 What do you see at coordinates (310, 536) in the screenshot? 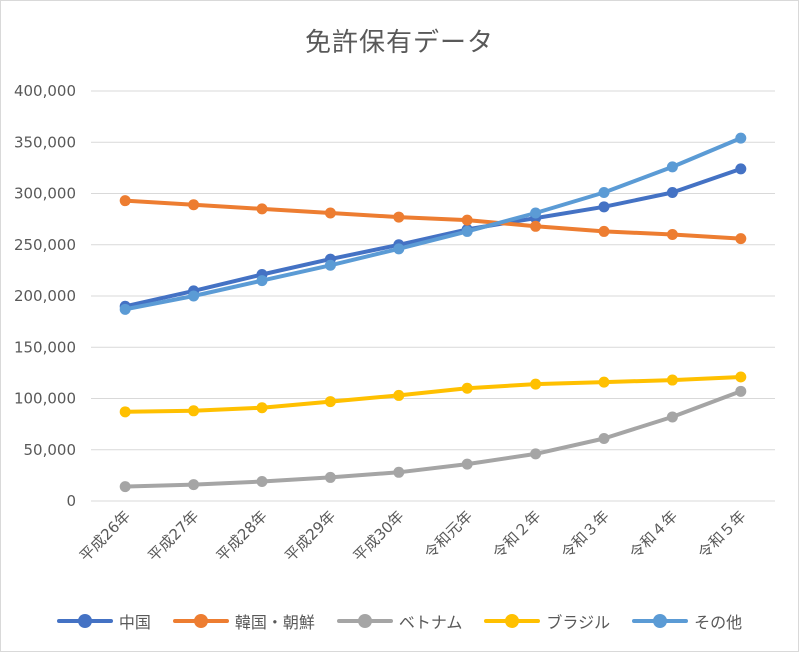
I see `x-tick-label: 平成29年` at bounding box center [310, 536].